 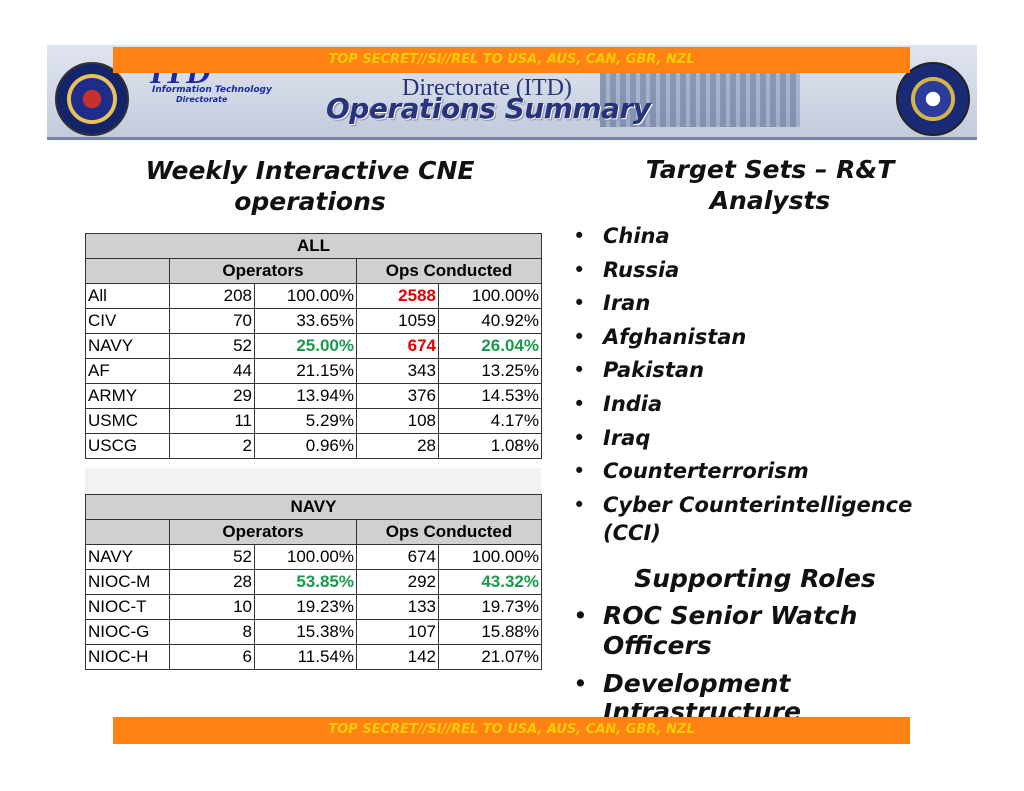 I want to click on cutoff-list-item-text: Infrastructure, so click(x=702, y=710).